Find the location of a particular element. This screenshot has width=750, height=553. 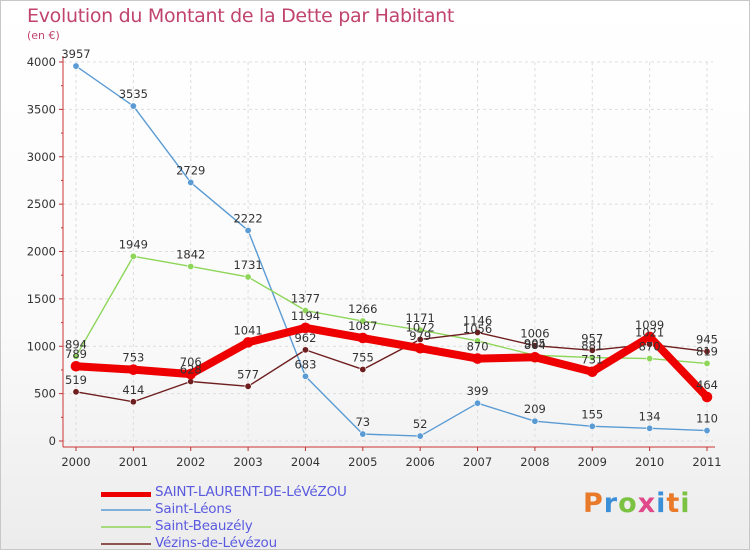

x-tick-label: 2004 is located at coordinates (305, 462).